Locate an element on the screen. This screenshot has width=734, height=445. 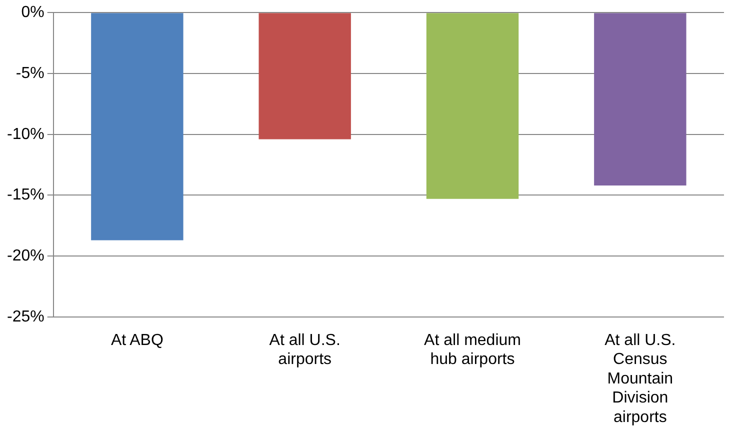
x-tick-label: At ABQ is located at coordinates (137, 341).